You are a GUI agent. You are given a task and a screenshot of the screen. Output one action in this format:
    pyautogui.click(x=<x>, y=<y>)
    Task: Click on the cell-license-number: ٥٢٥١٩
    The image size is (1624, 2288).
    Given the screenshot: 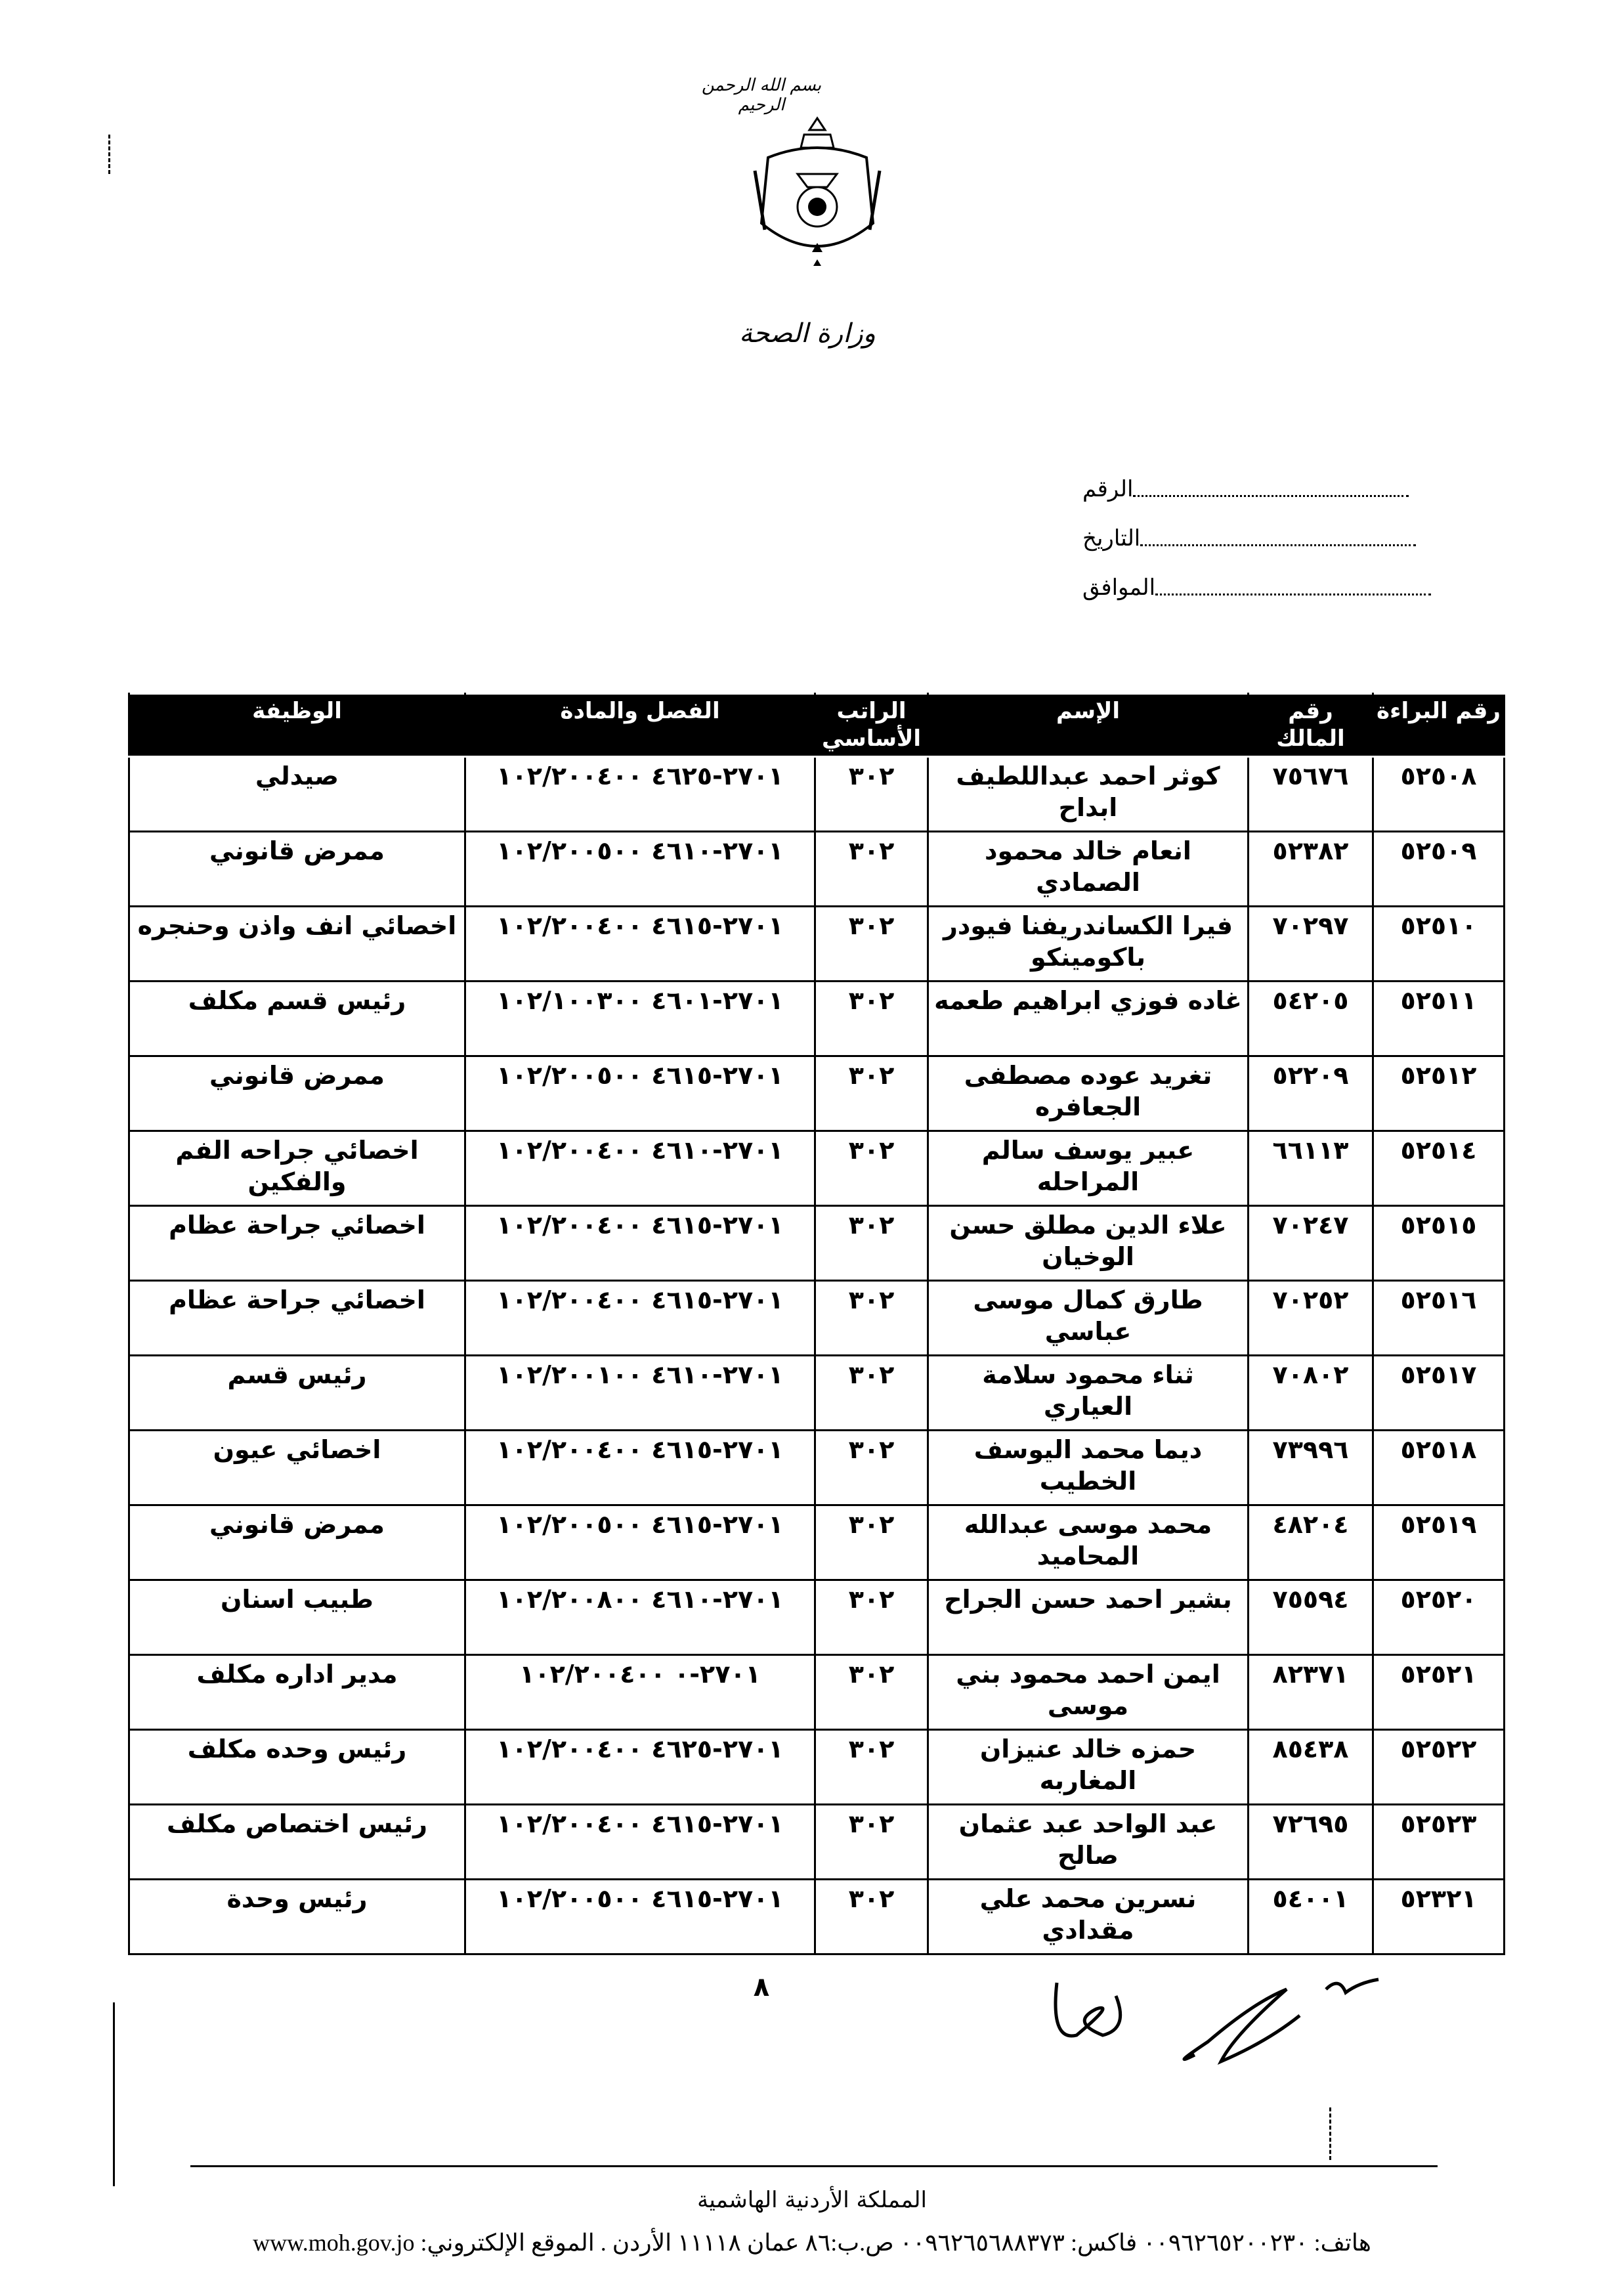 What is the action you would take?
    pyautogui.click(x=1439, y=1542)
    